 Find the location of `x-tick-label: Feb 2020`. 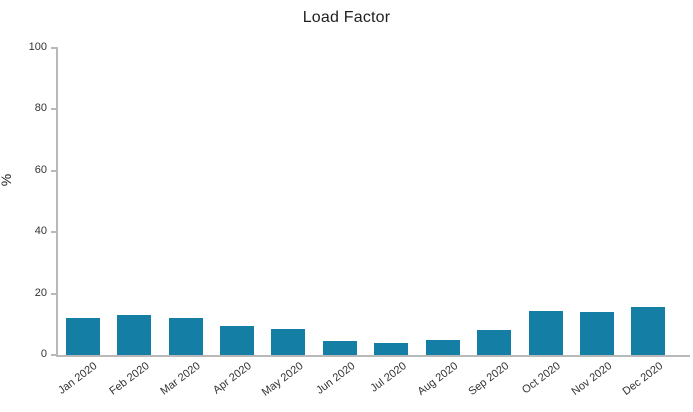

x-tick-label: Feb 2020 is located at coordinates (129, 379).